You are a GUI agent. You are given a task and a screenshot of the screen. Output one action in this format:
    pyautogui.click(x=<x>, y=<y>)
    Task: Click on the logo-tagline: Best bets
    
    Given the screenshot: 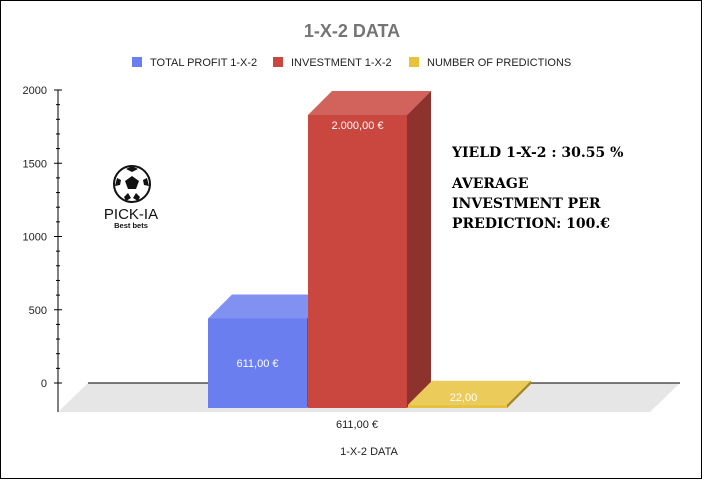 What is the action you would take?
    pyautogui.click(x=131, y=225)
    